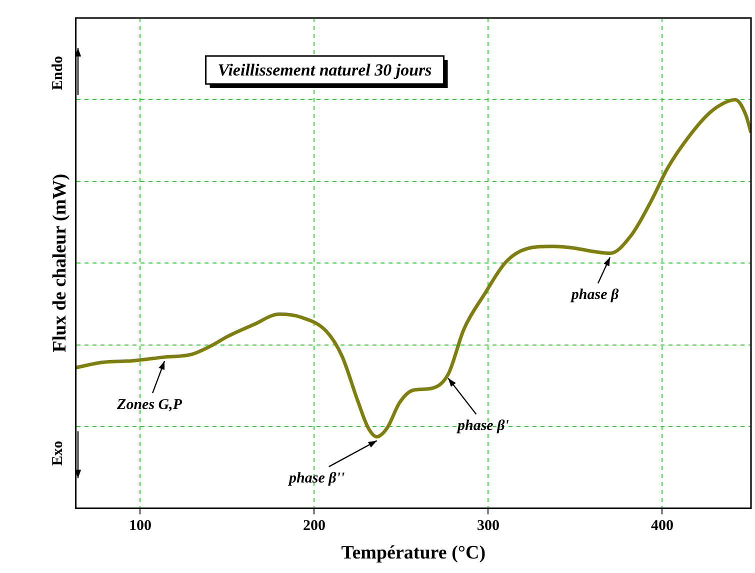 The image size is (755, 573). I want to click on annotation: phase β', so click(482, 426).